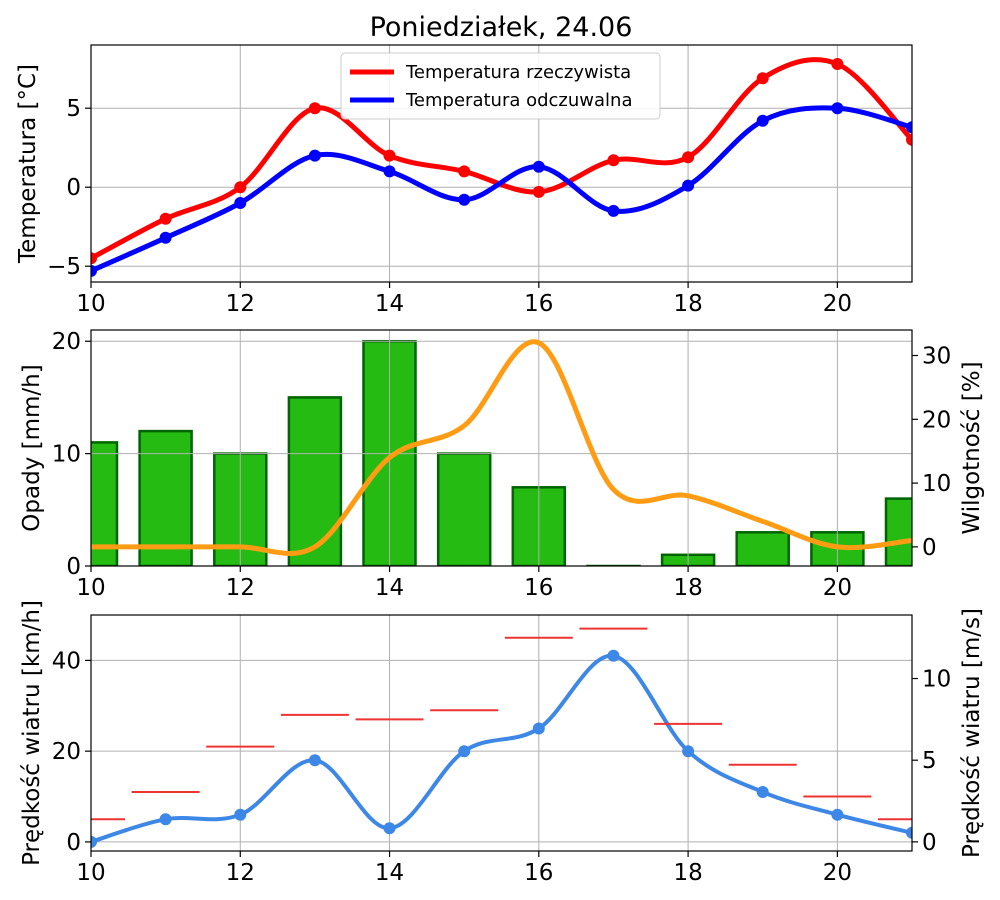  What do you see at coordinates (32, 447) in the screenshot?
I see `y-axis-label: Opady [mm/h]` at bounding box center [32, 447].